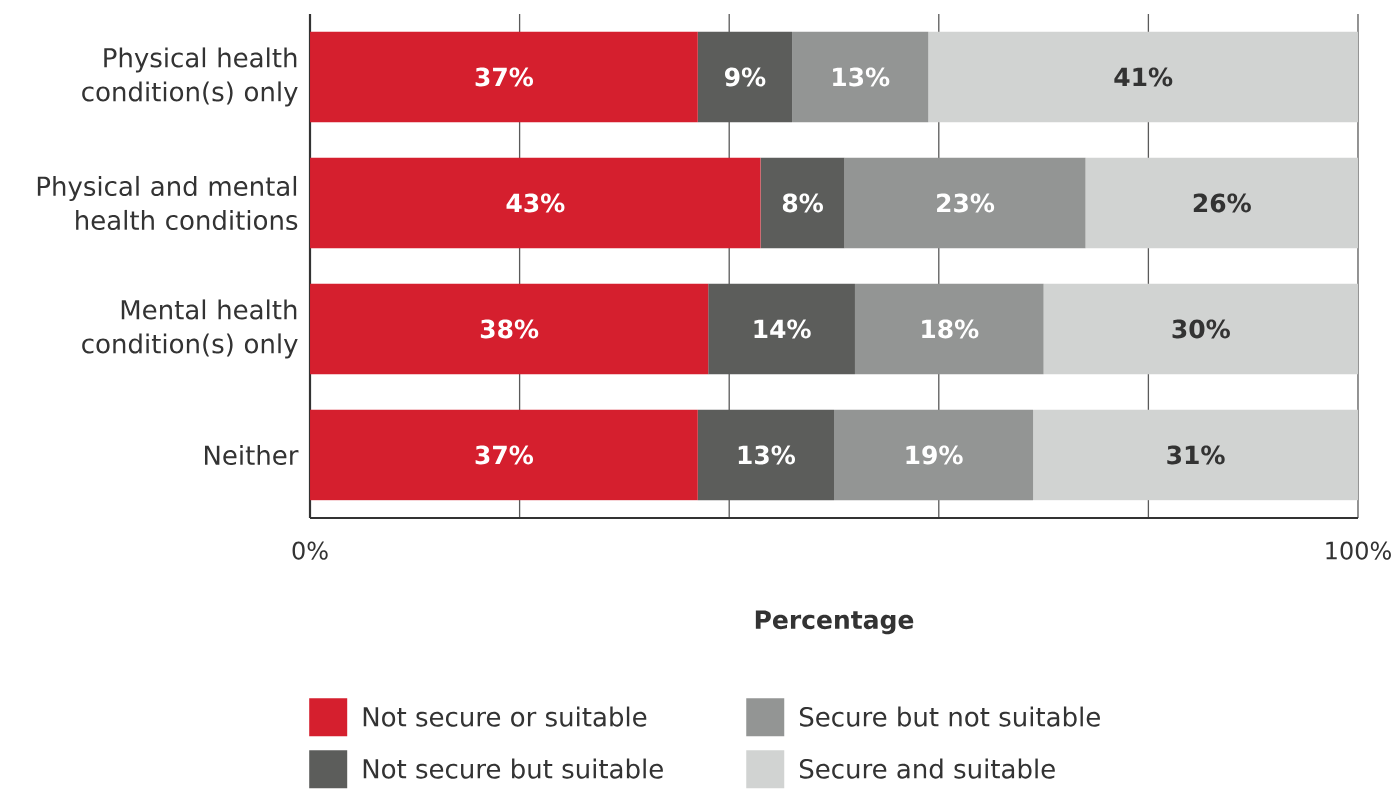 The width and height of the screenshot is (1400, 789). What do you see at coordinates (310, 550) in the screenshot?
I see `x-tick-label: 0%` at bounding box center [310, 550].